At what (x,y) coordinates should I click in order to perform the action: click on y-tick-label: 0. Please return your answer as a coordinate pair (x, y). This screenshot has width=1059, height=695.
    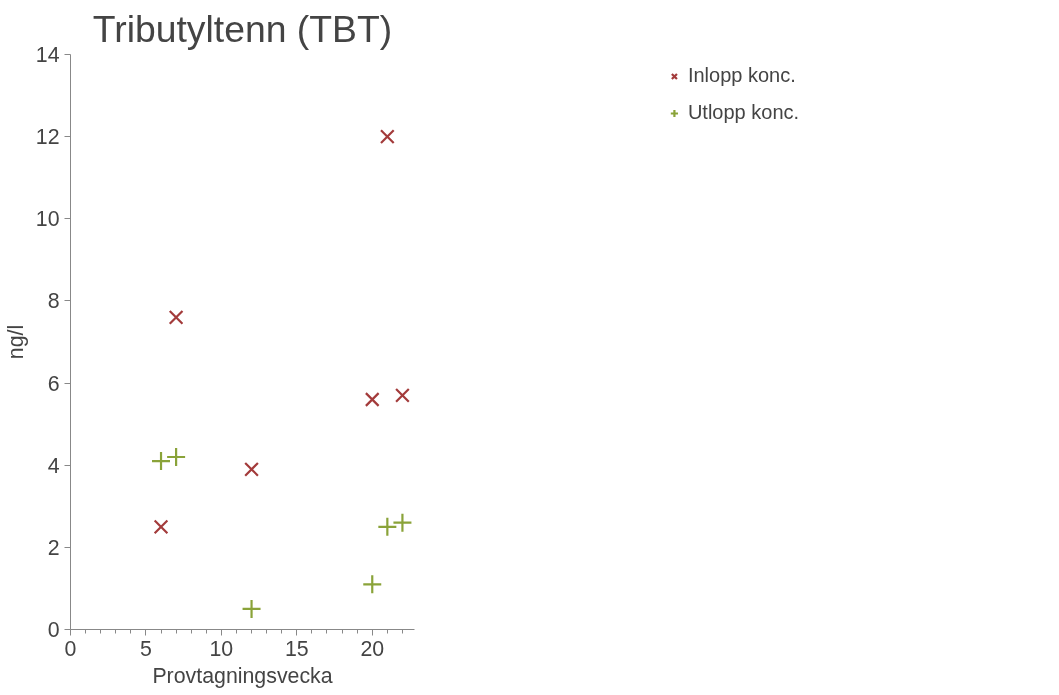
    Looking at the image, I should click on (53, 630).